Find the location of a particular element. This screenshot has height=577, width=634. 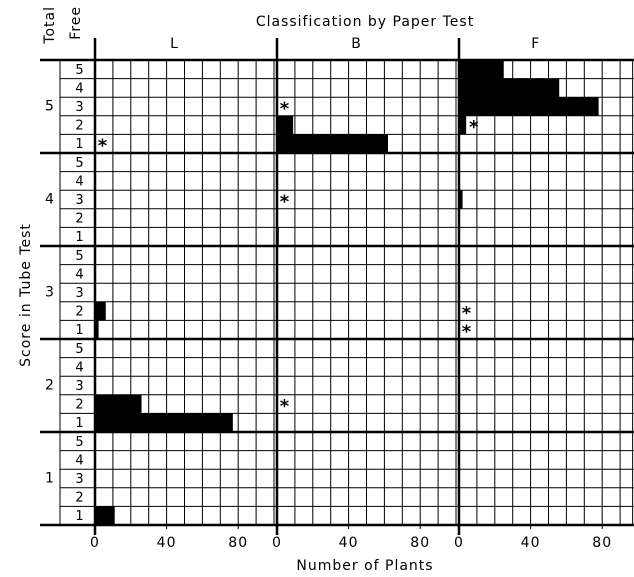

total-label: 1 is located at coordinates (50, 479).